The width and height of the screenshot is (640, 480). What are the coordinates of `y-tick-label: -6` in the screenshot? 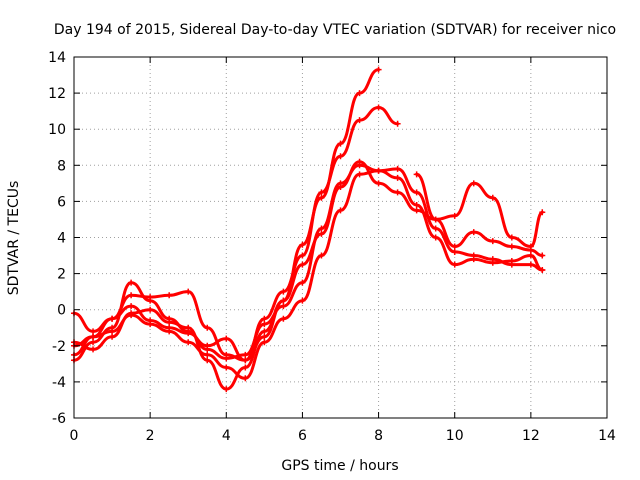 It's located at (59, 419).